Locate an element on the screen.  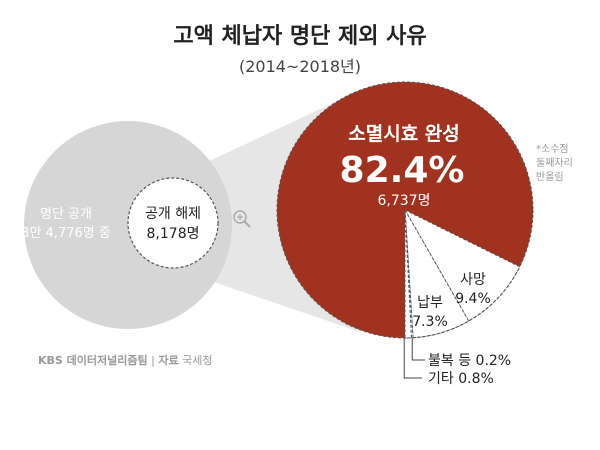
rounding-note-line-1: *소수점 is located at coordinates (552, 149).